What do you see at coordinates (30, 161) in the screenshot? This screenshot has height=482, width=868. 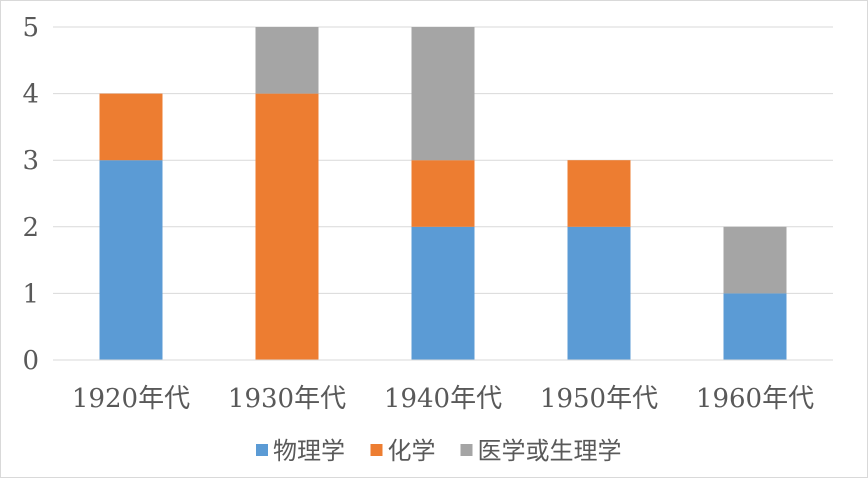 I see `y-tick-label: 3` at bounding box center [30, 161].